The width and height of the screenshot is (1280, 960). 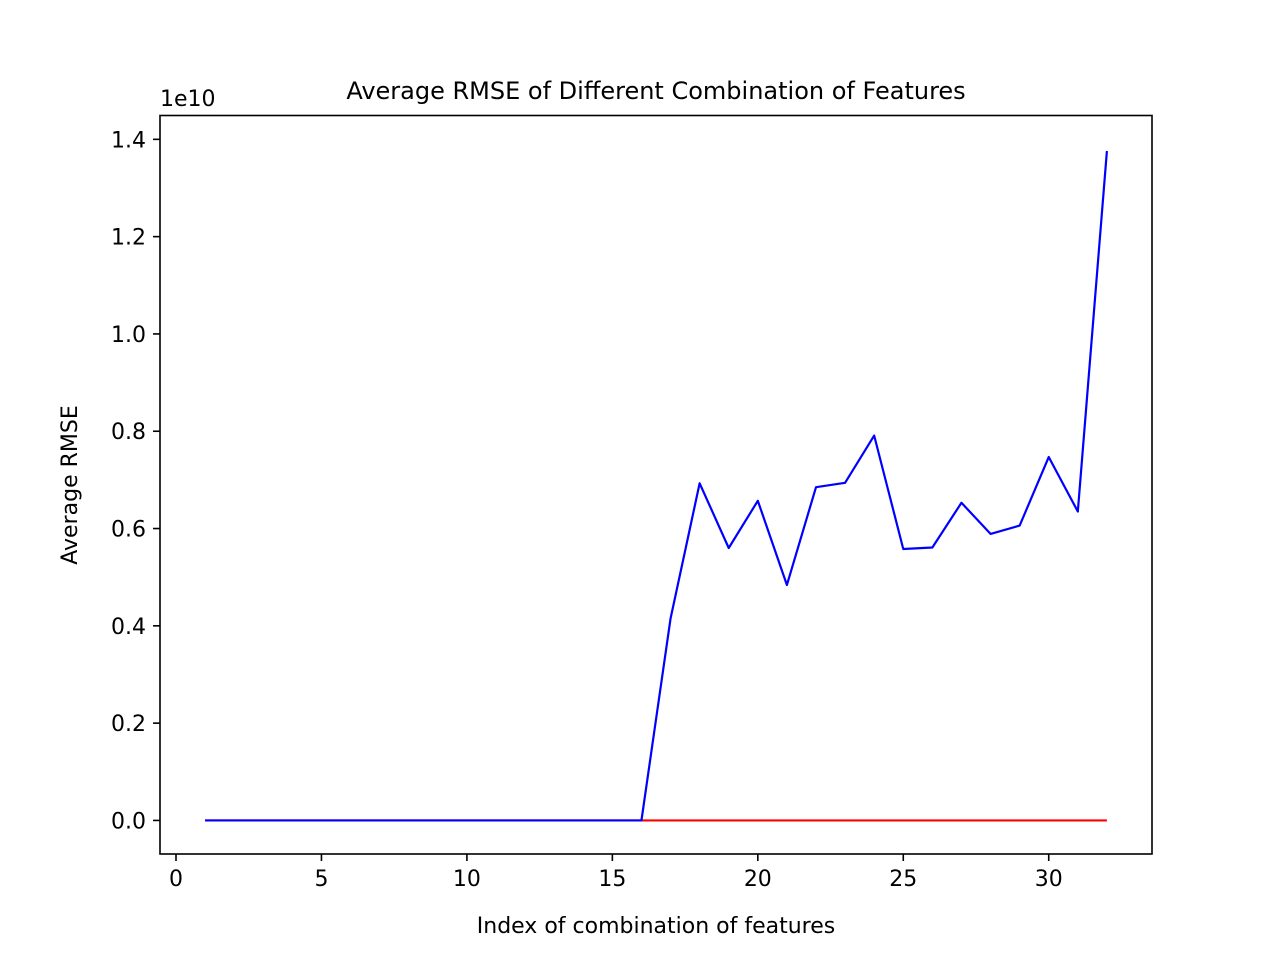 I want to click on y-offset-label: 1e10, so click(x=188, y=99).